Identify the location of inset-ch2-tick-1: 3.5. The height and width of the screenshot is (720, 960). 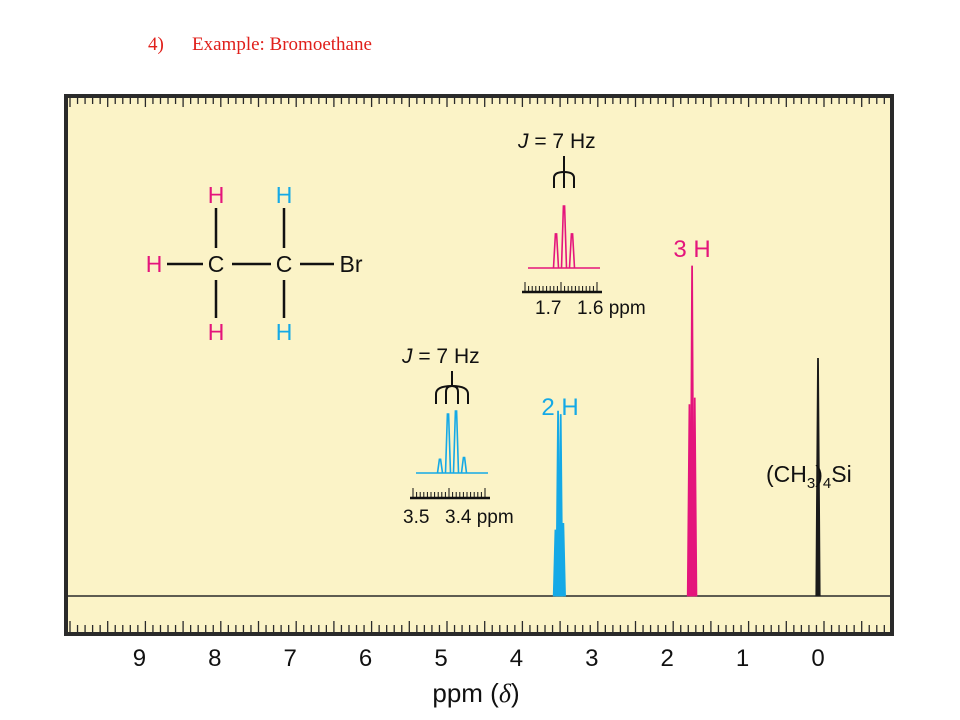
(416, 517).